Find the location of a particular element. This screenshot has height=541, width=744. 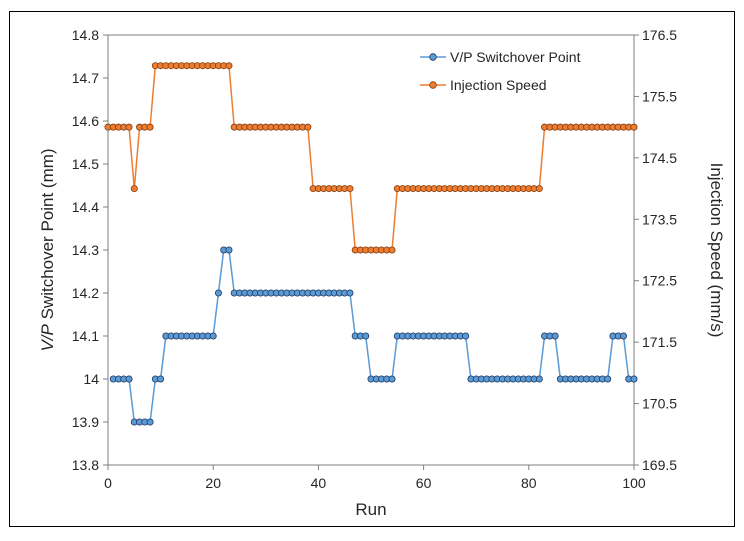

x-tick-label: 0 is located at coordinates (108, 483).